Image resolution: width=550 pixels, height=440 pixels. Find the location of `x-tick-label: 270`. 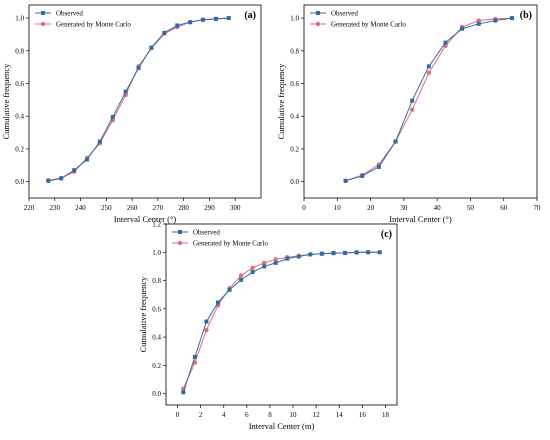

x-tick-label: 270 is located at coordinates (158, 208).